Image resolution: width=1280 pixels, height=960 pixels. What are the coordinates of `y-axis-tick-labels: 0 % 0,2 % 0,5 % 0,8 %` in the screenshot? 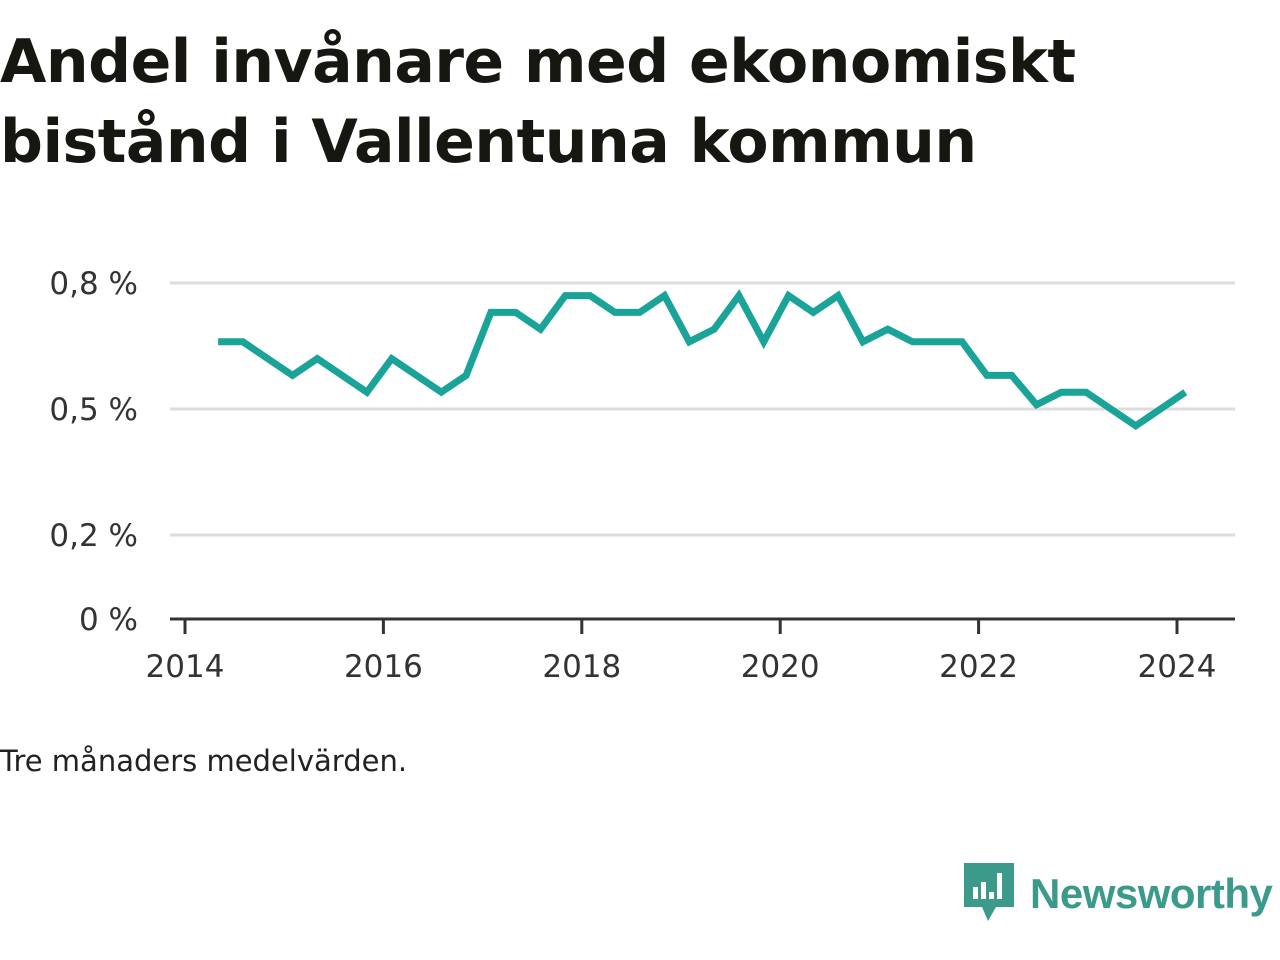 It's located at (93, 452).